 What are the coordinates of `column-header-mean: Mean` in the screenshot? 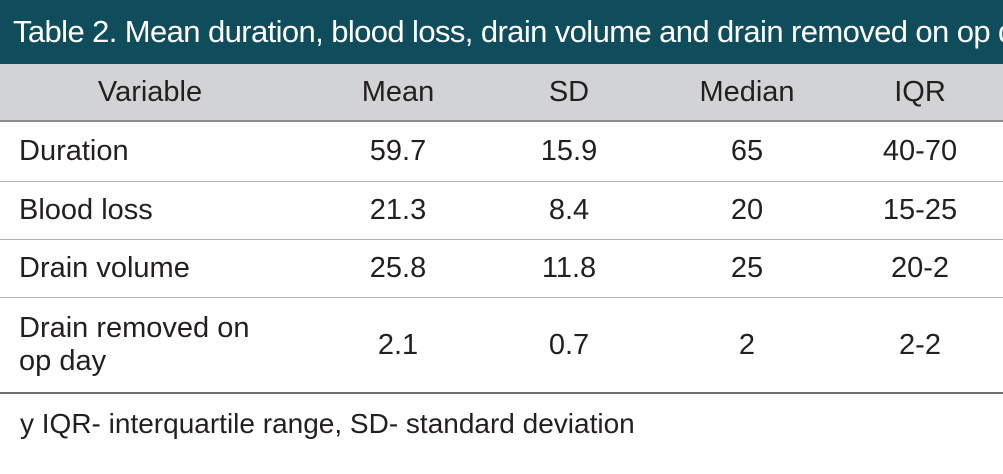 It's located at (398, 91).